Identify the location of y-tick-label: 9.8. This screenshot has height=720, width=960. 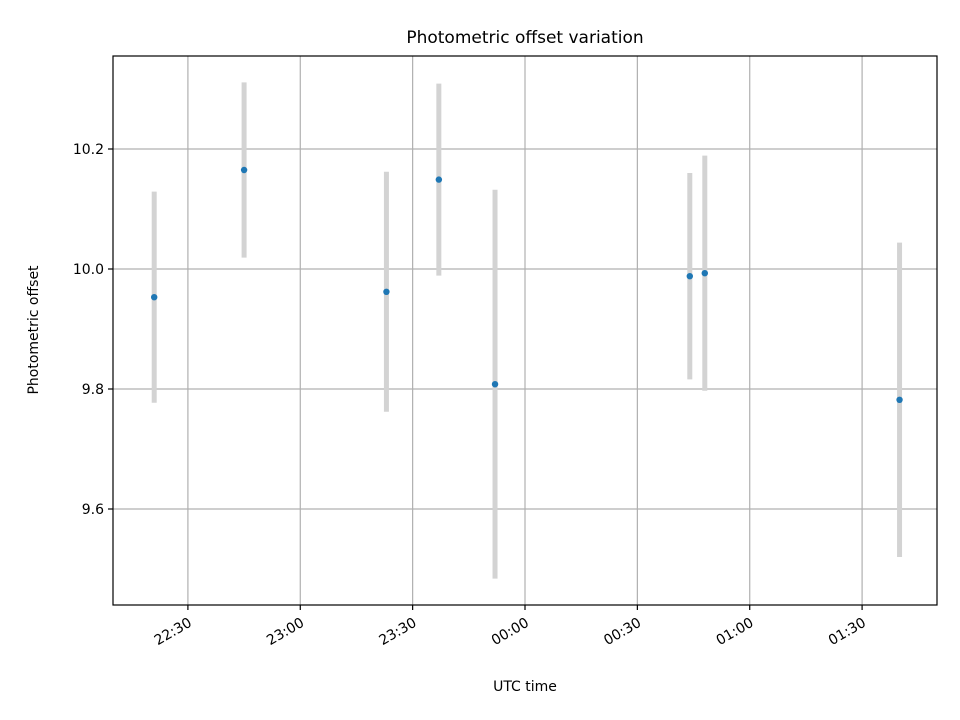
(93, 390).